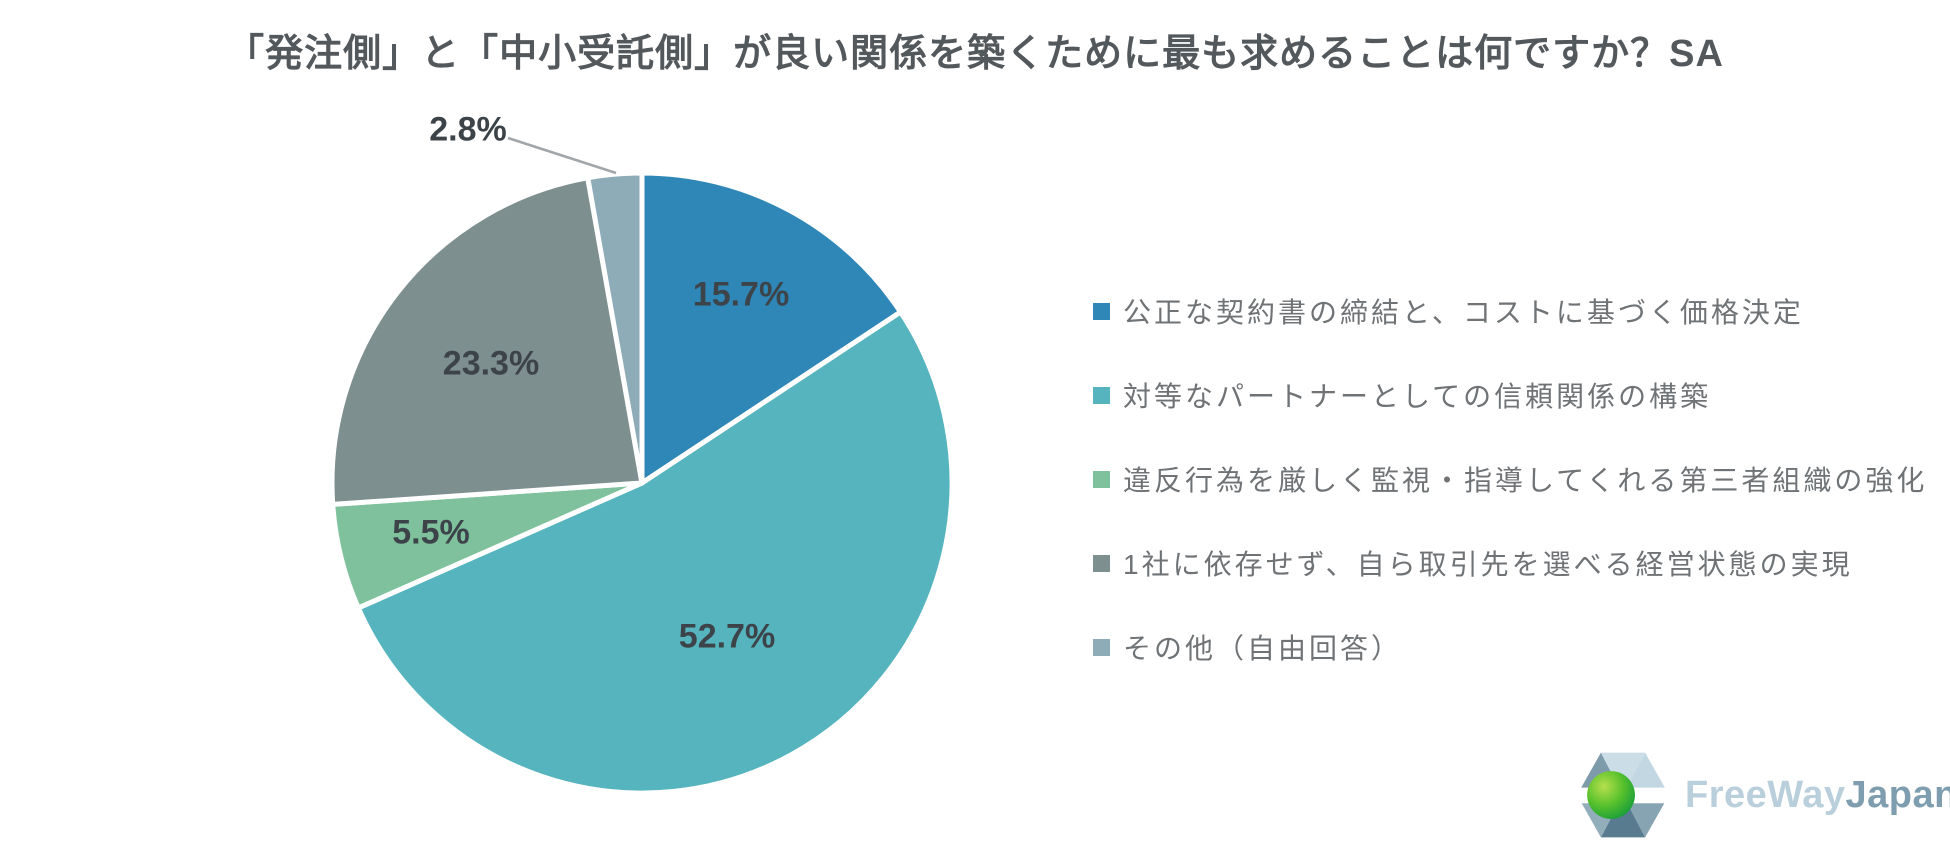 Image resolution: width=1950 pixels, height=863 pixels. I want to click on logo-wordmark: FreeWayJapan, so click(1817, 795).